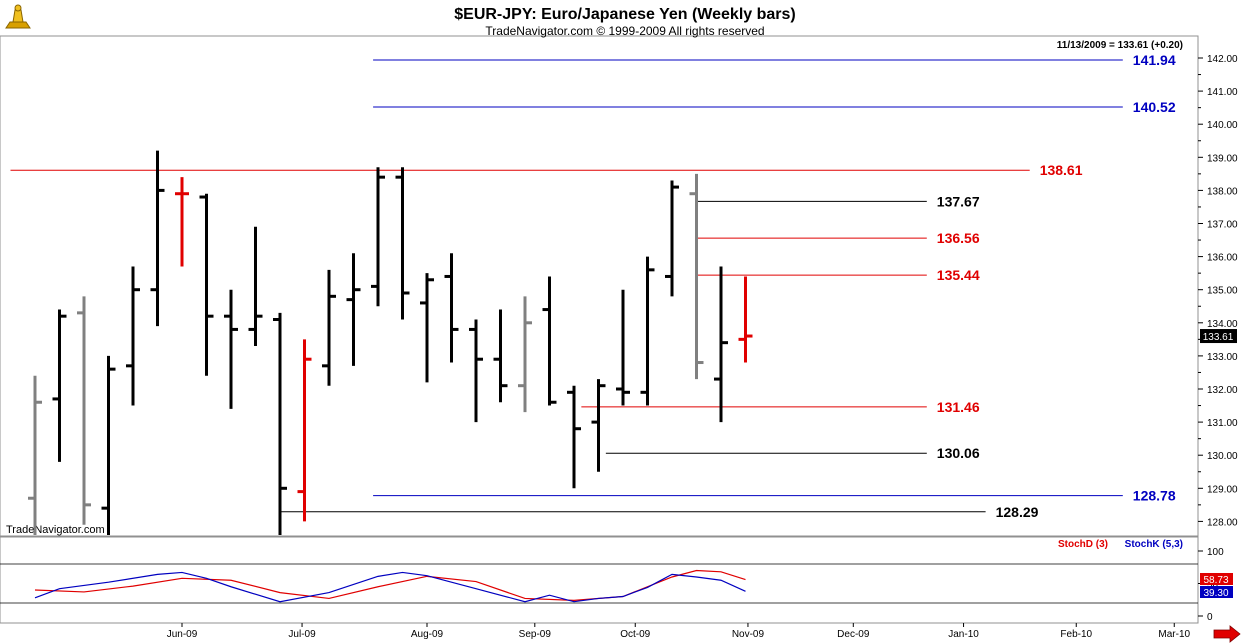 This screenshot has height=643, width=1250. I want to click on last-price-tag: 133.61, so click(1218, 336).